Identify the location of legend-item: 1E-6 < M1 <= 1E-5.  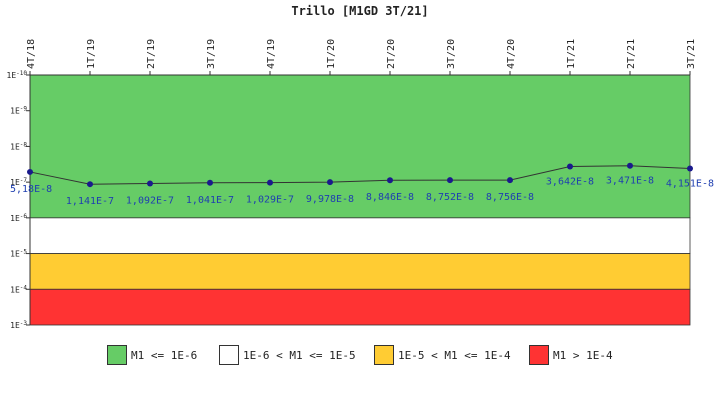
(287, 355).